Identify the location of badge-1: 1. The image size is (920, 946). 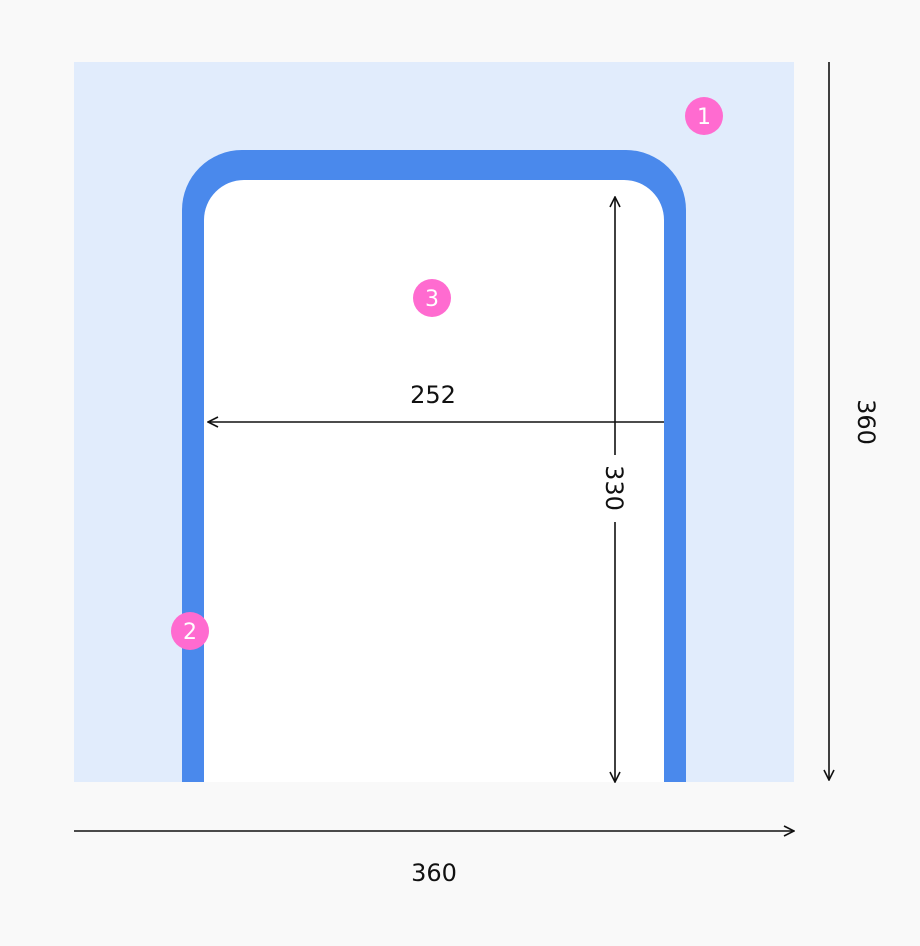
(704, 116).